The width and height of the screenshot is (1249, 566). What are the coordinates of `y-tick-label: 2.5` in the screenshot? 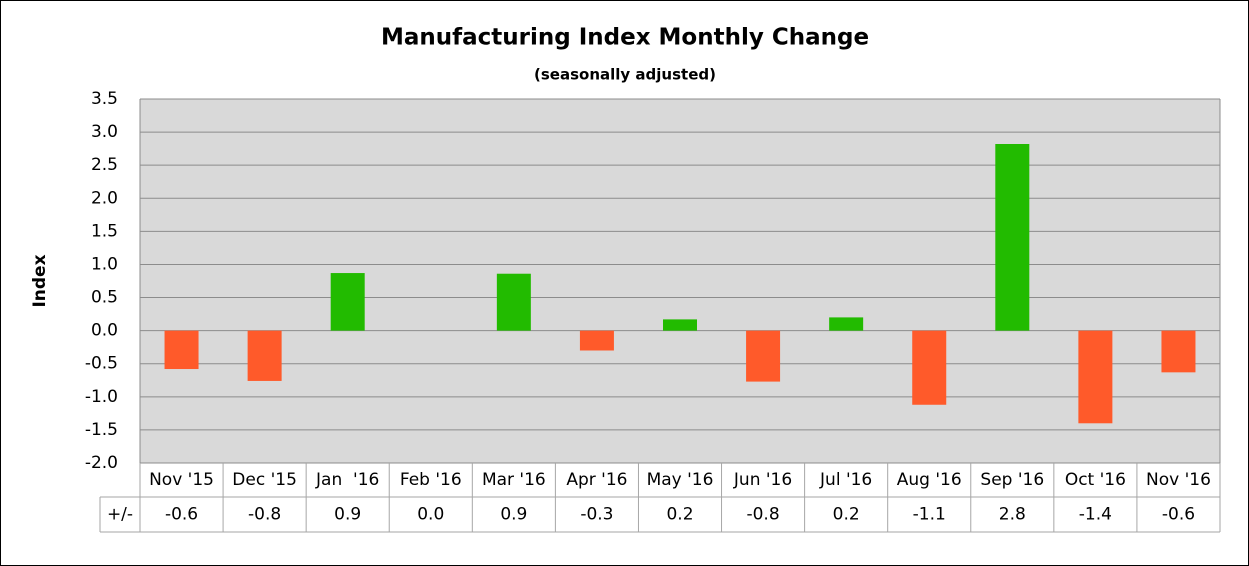 It's located at (104, 165).